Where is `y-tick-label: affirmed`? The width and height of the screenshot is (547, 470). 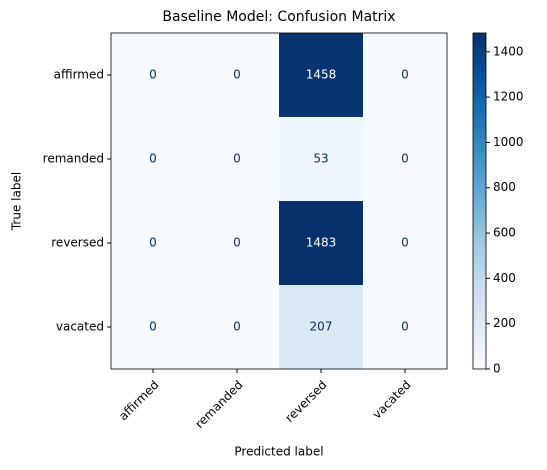
y-tick-label: affirmed is located at coordinates (79, 75).